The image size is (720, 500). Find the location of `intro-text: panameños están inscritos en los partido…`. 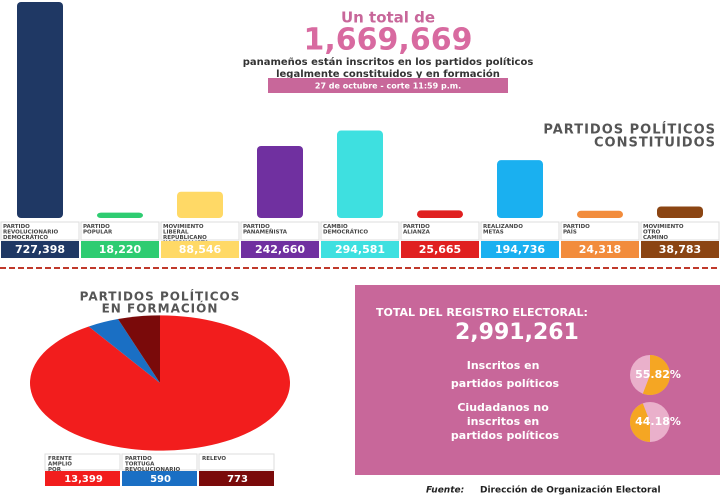

intro-text: panameños están inscritos en los partido… is located at coordinates (388, 62).